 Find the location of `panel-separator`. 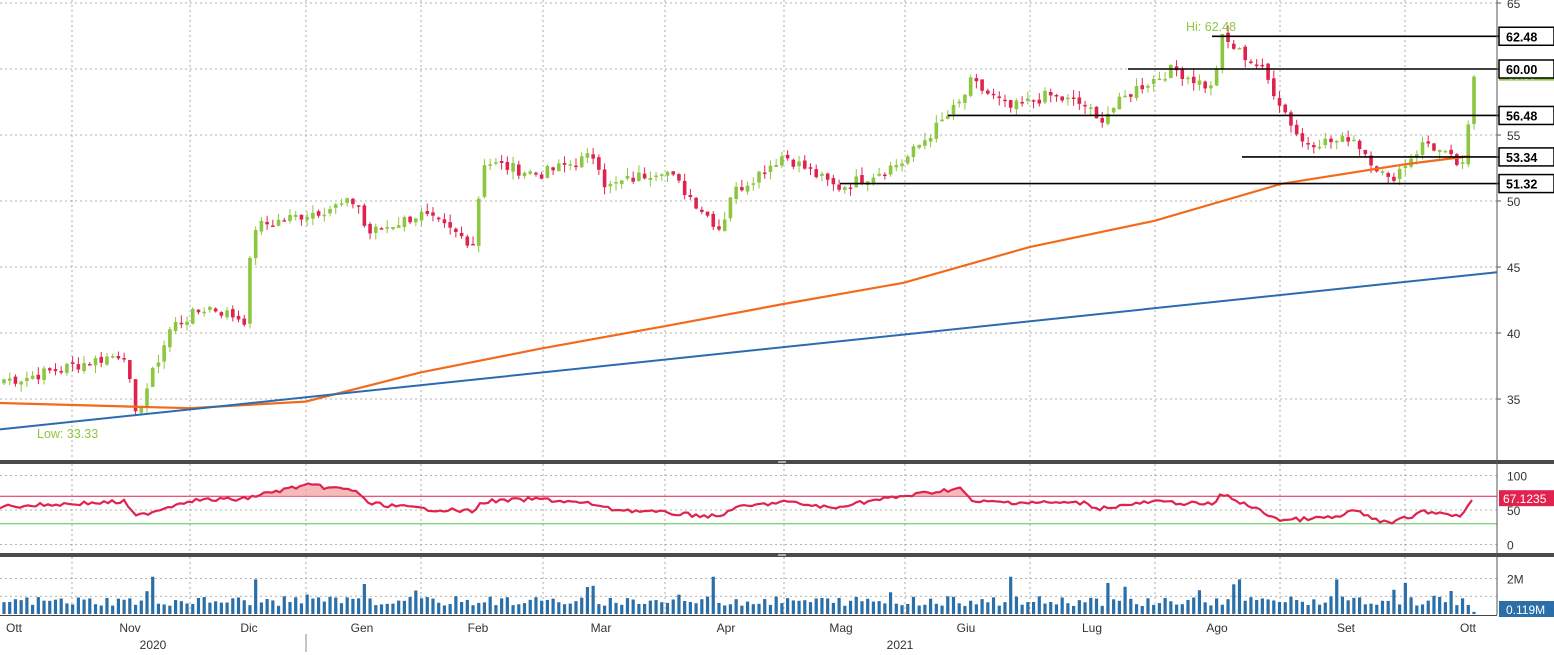

panel-separator is located at coordinates (748, 615).